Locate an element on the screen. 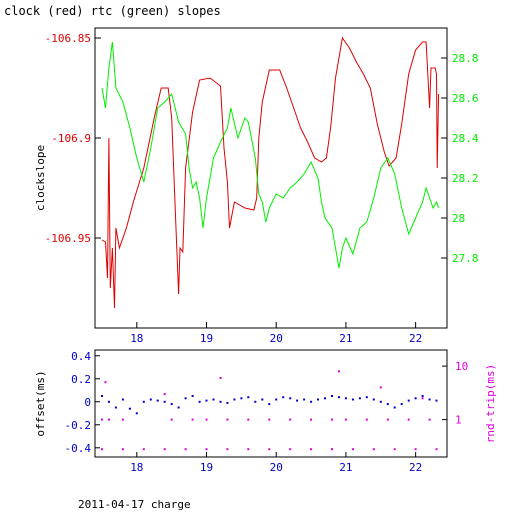 This screenshot has width=512, height=512. bottom-x-tick-label: 20 is located at coordinates (276, 467).